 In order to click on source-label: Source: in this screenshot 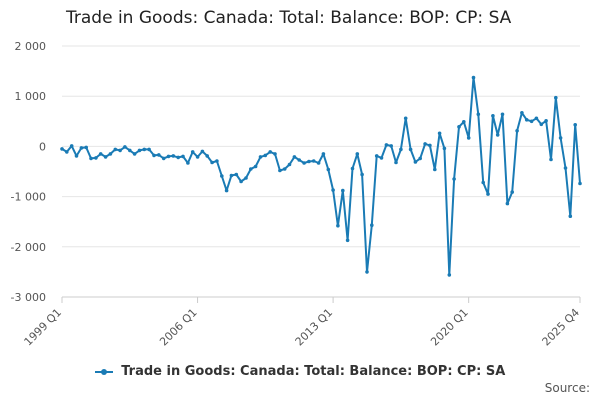, I will do `click(567, 388)`.